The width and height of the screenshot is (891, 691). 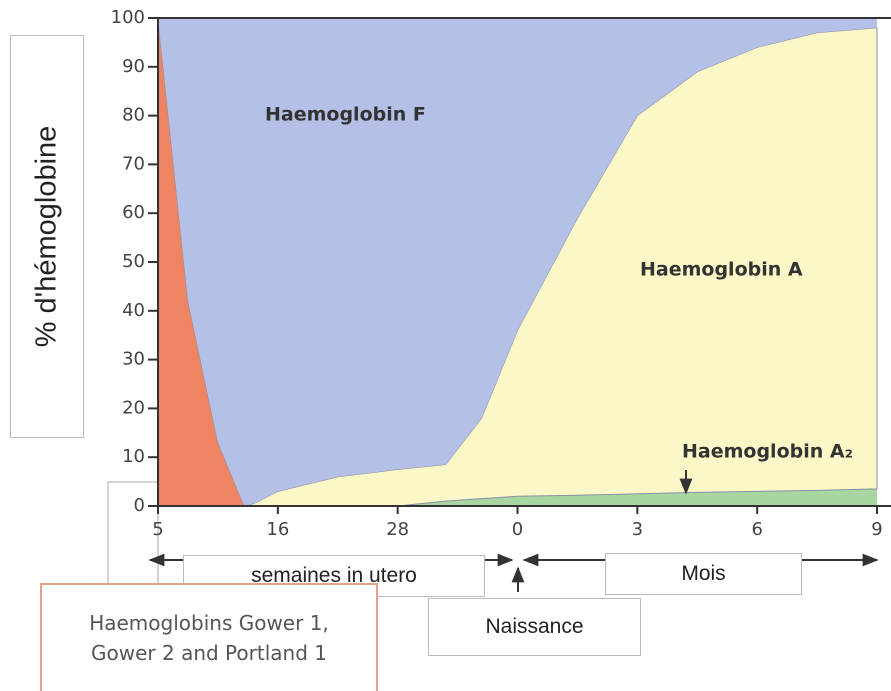 I want to click on x-tick-label: 0, so click(x=517, y=529).